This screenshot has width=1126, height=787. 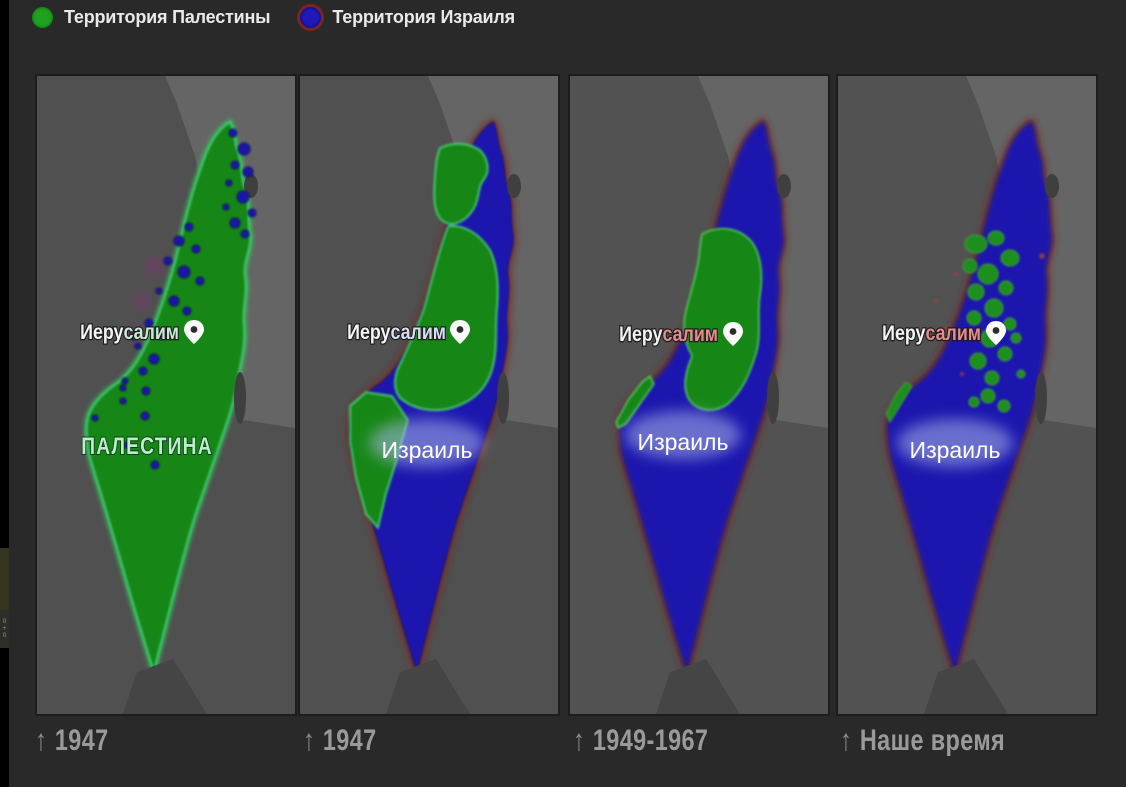 I want to click on tick-mark: +, so click(x=4, y=629).